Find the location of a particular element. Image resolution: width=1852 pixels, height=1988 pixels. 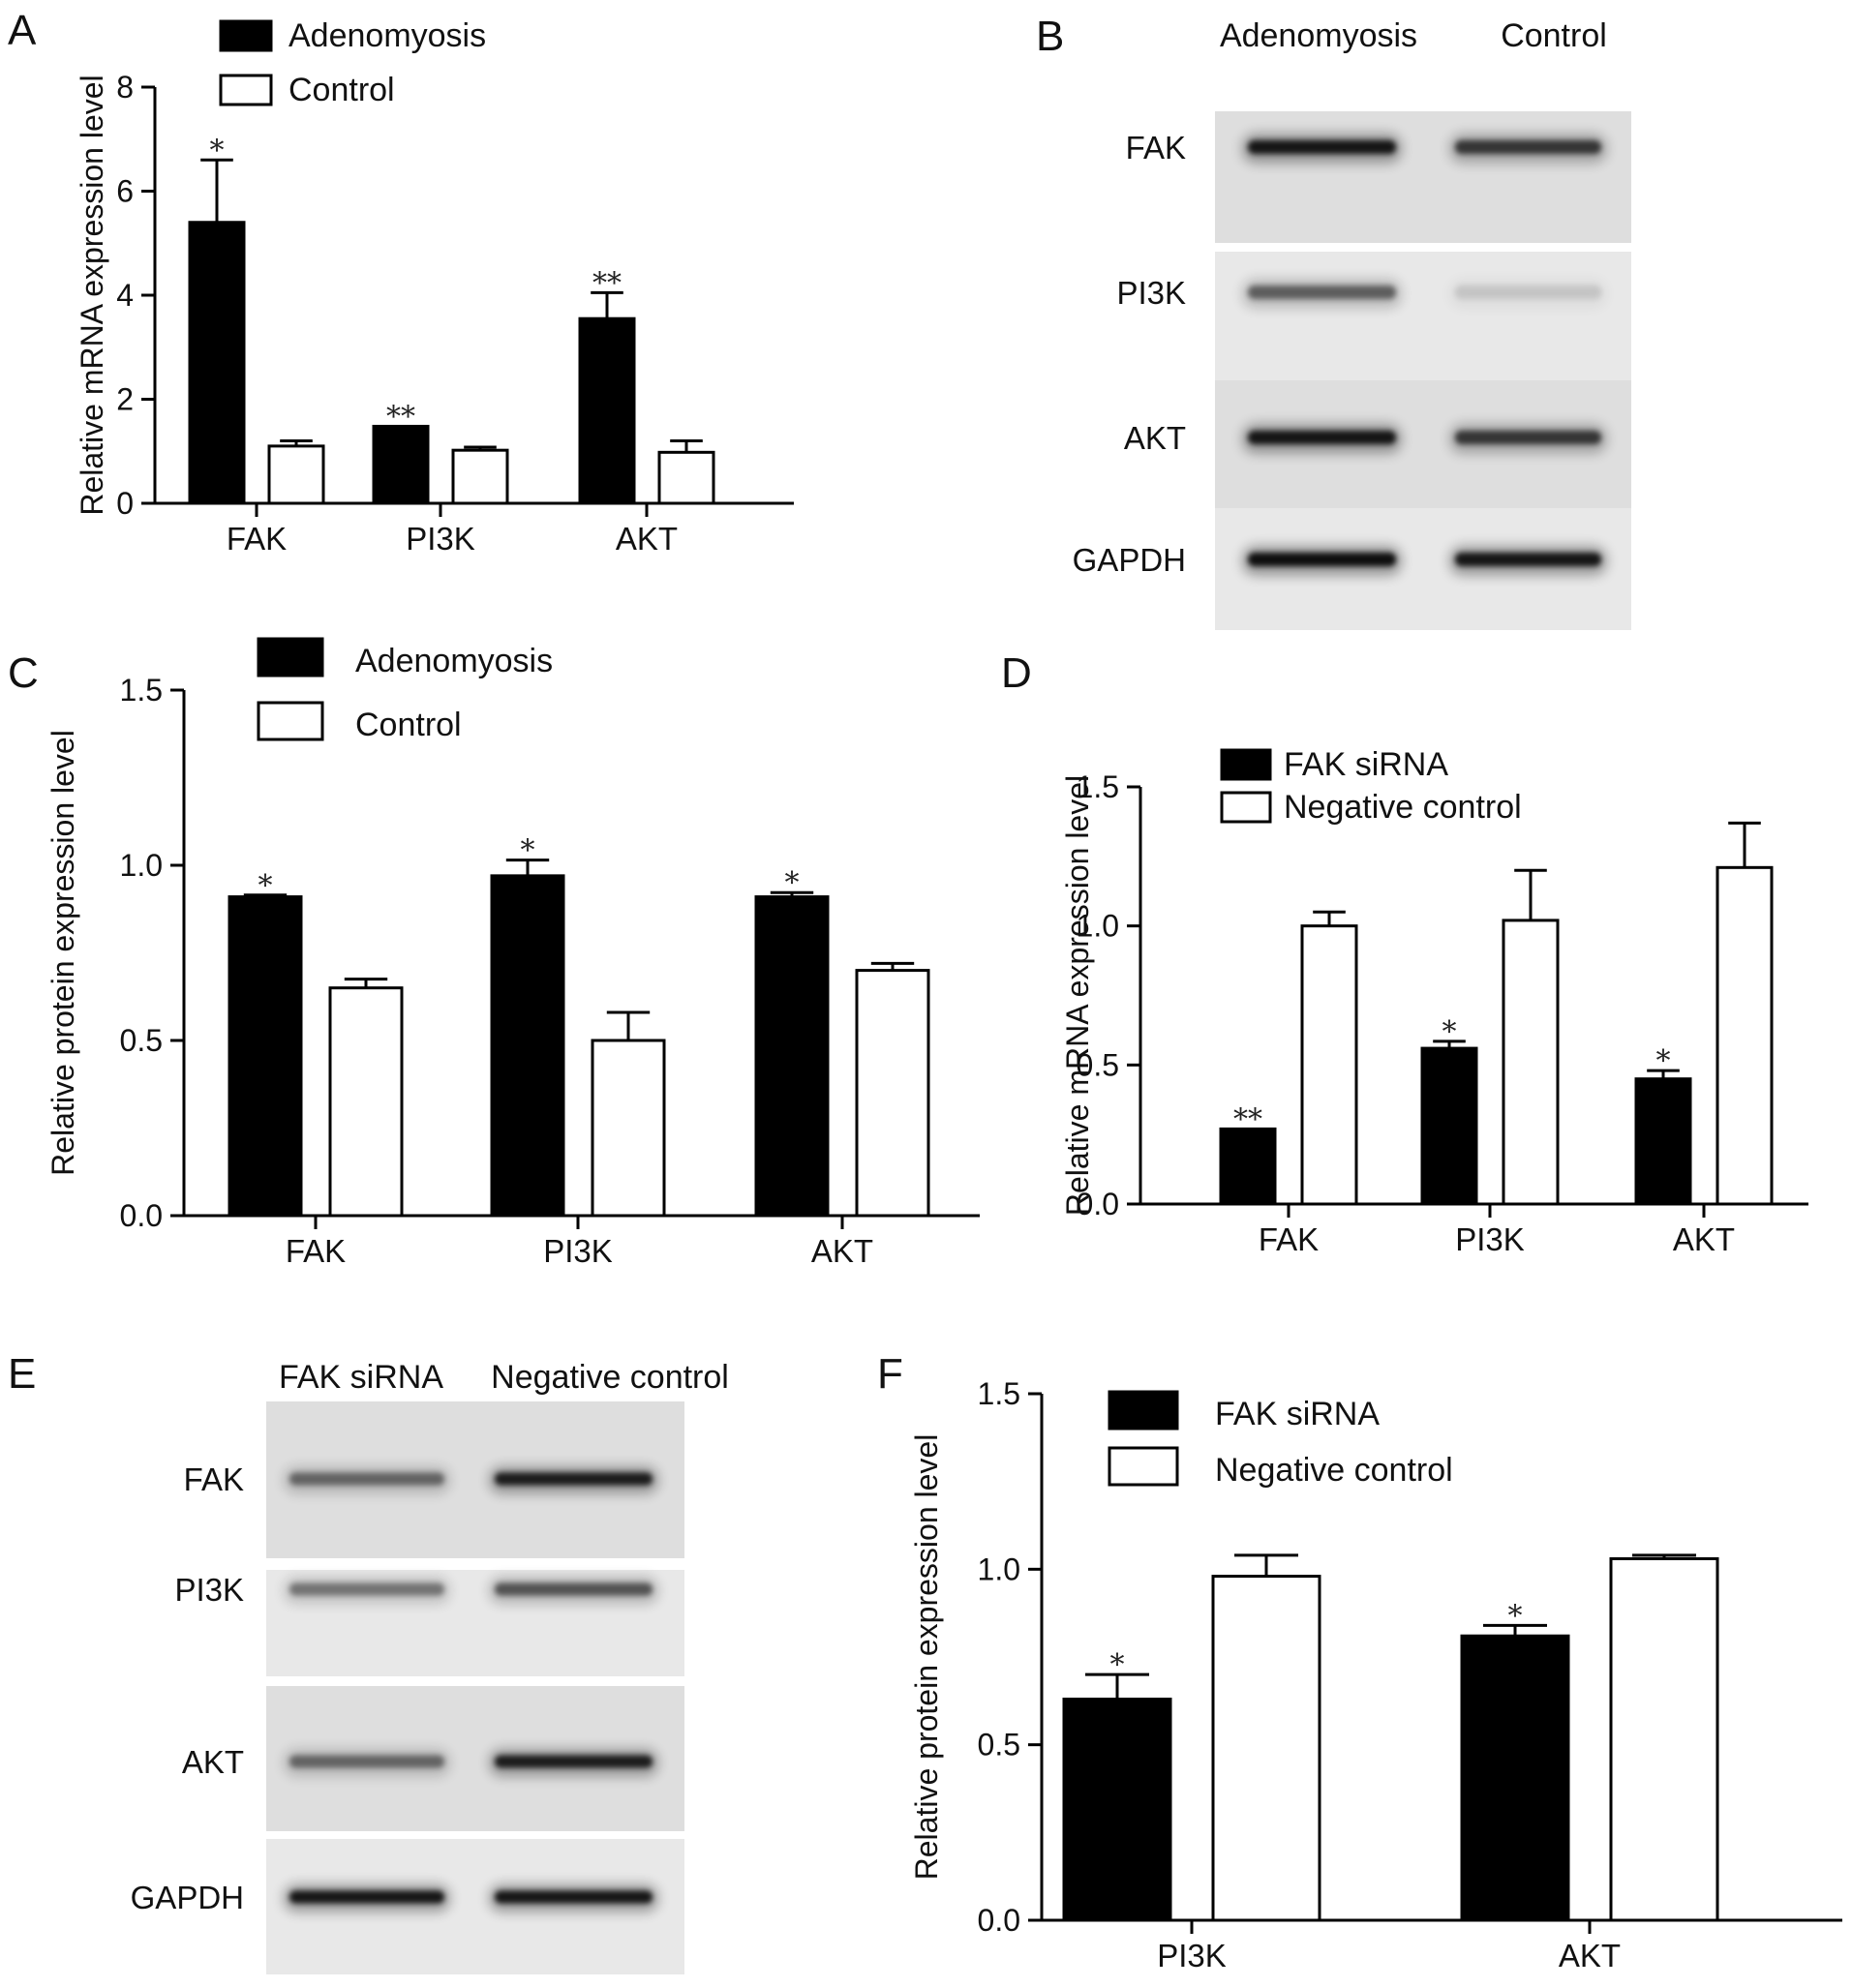

blot-band-fak-negative-control is located at coordinates (574, 1479).